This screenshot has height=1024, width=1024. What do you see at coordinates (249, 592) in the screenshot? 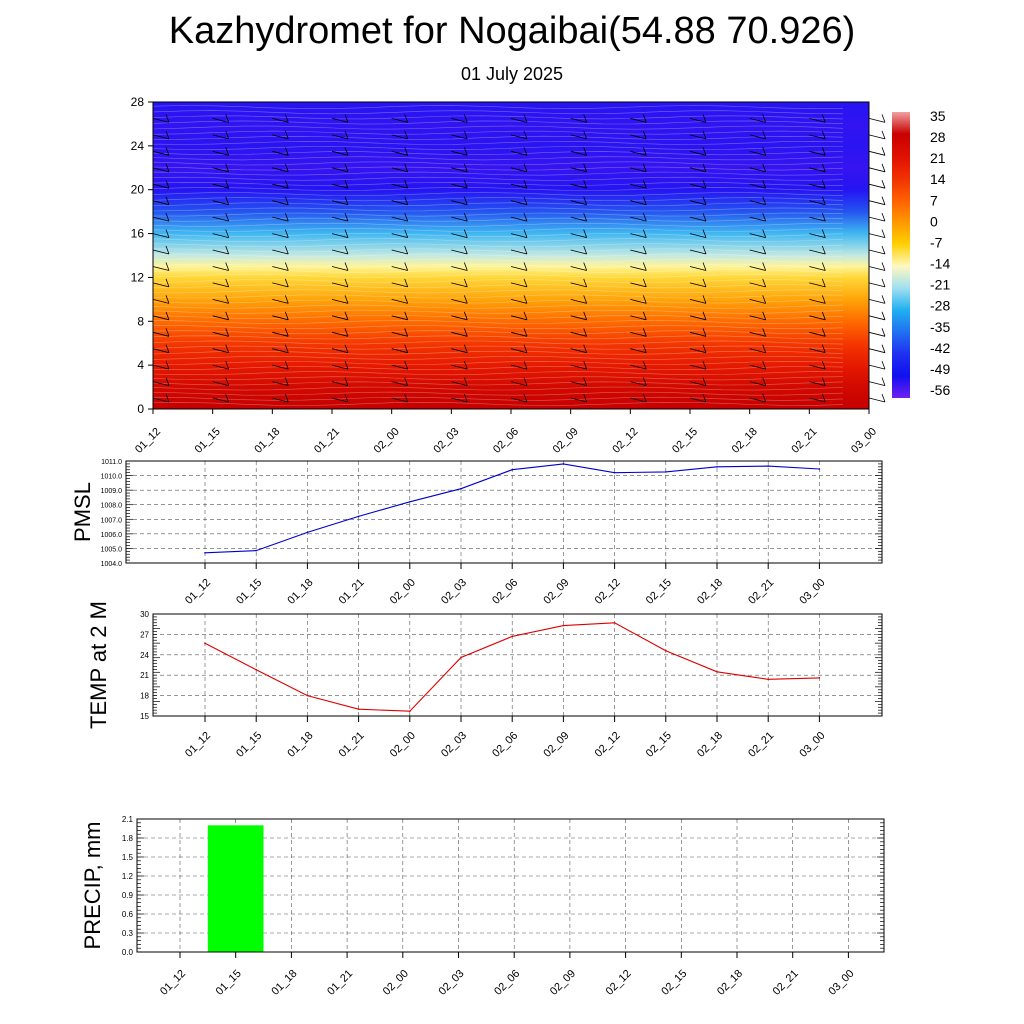
I see `x-tick-label: 01_15` at bounding box center [249, 592].